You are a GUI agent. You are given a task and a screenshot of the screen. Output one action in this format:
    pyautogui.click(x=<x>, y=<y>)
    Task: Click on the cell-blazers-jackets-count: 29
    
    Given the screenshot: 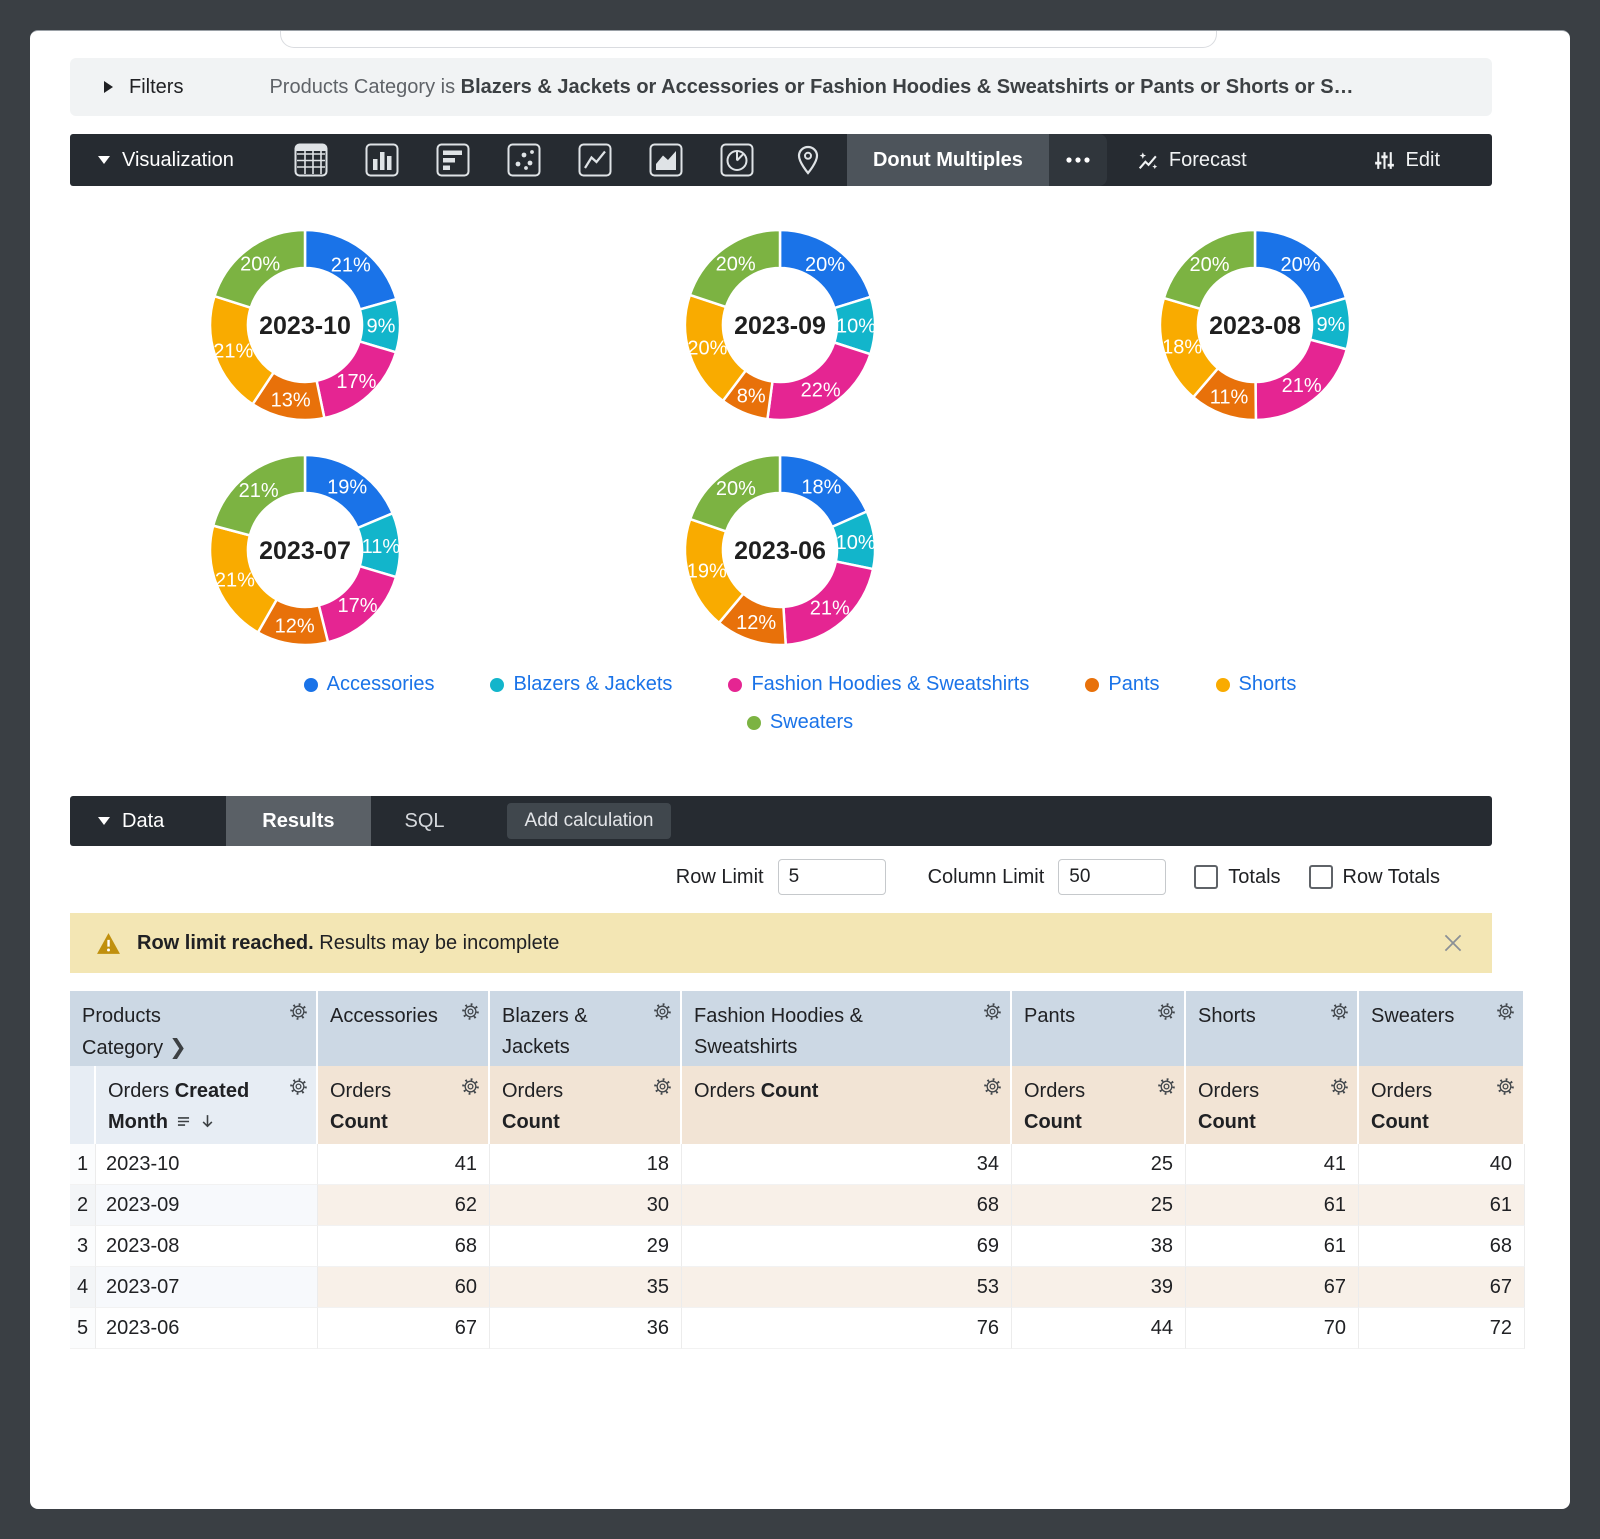 What is the action you would take?
    pyautogui.click(x=586, y=1246)
    